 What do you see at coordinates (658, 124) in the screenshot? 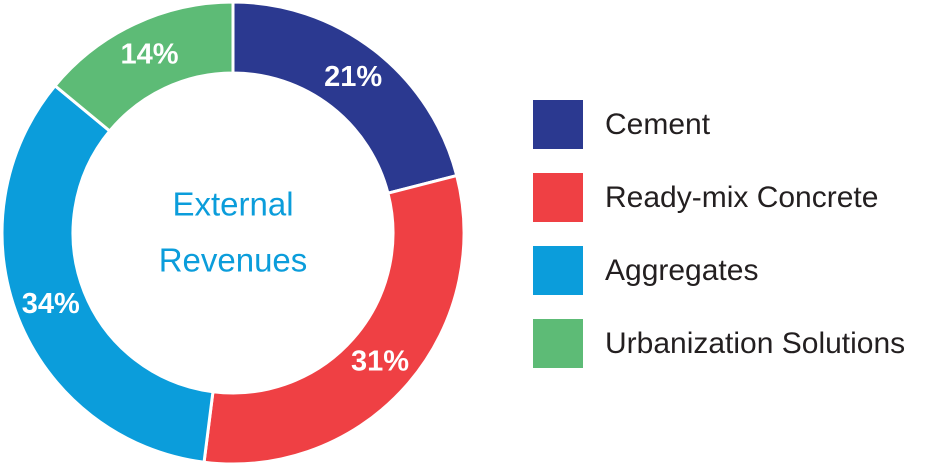
I see `legend-label: Cement` at bounding box center [658, 124].